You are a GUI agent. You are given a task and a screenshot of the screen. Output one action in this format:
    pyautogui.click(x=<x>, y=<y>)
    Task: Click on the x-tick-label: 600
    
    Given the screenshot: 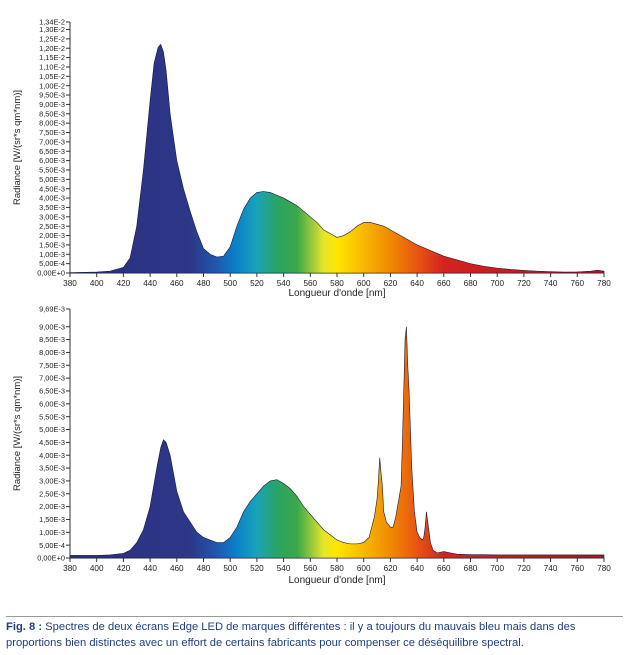 What is the action you would take?
    pyautogui.click(x=364, y=283)
    